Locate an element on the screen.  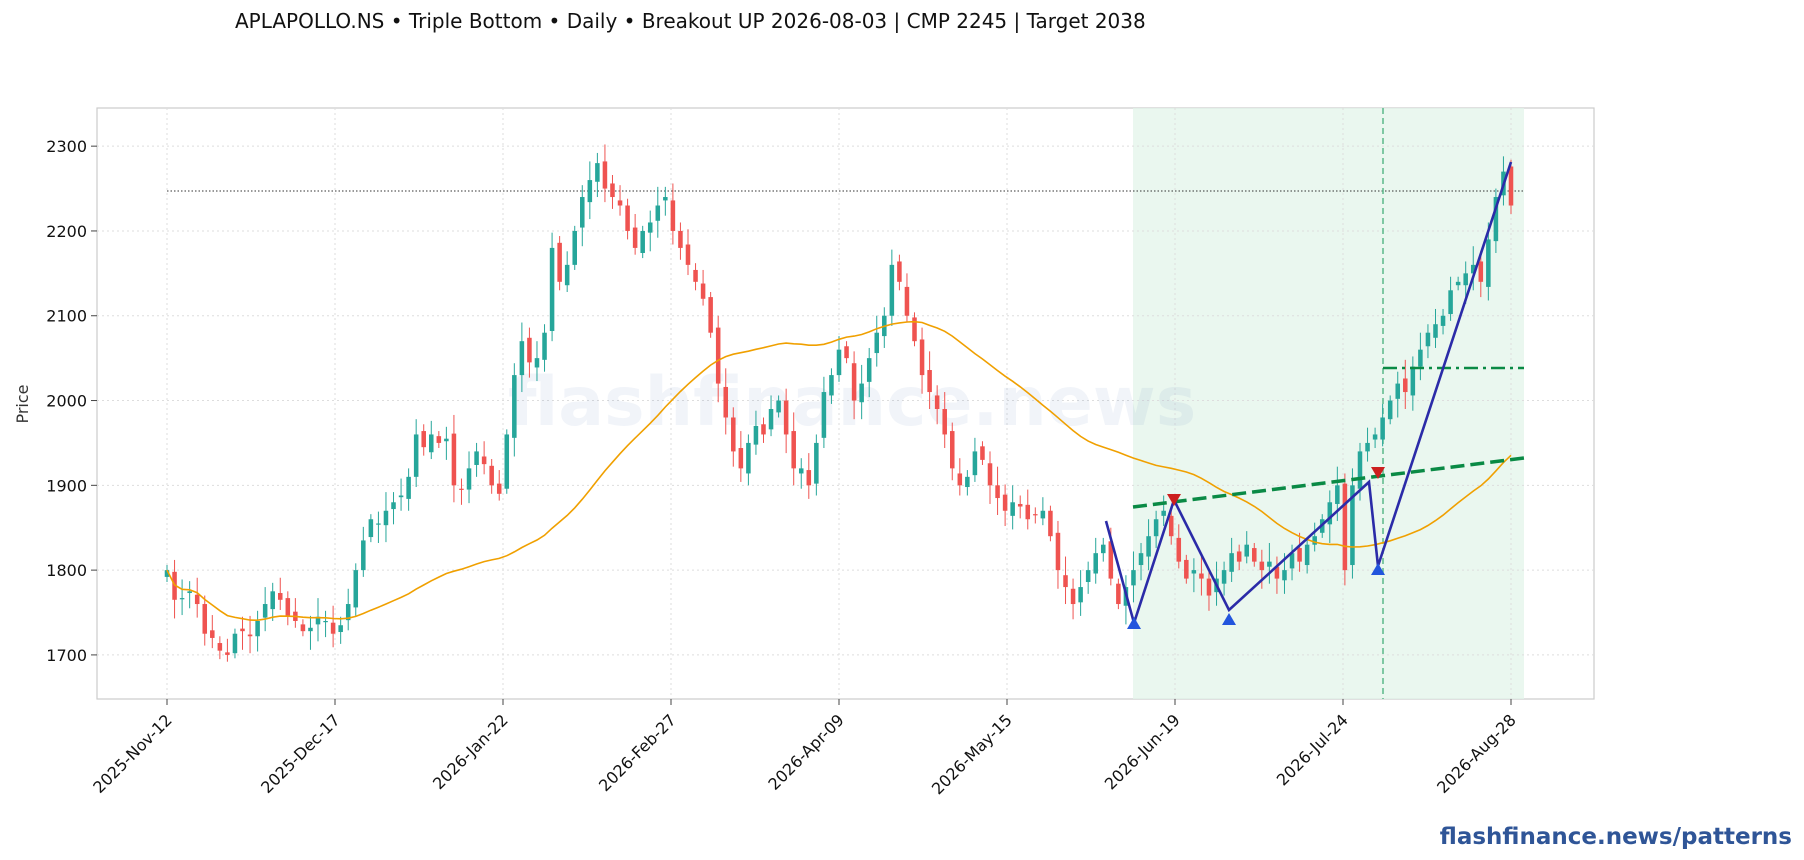
x-tick-label: 2026-Jul-24 is located at coordinates (1312, 749).